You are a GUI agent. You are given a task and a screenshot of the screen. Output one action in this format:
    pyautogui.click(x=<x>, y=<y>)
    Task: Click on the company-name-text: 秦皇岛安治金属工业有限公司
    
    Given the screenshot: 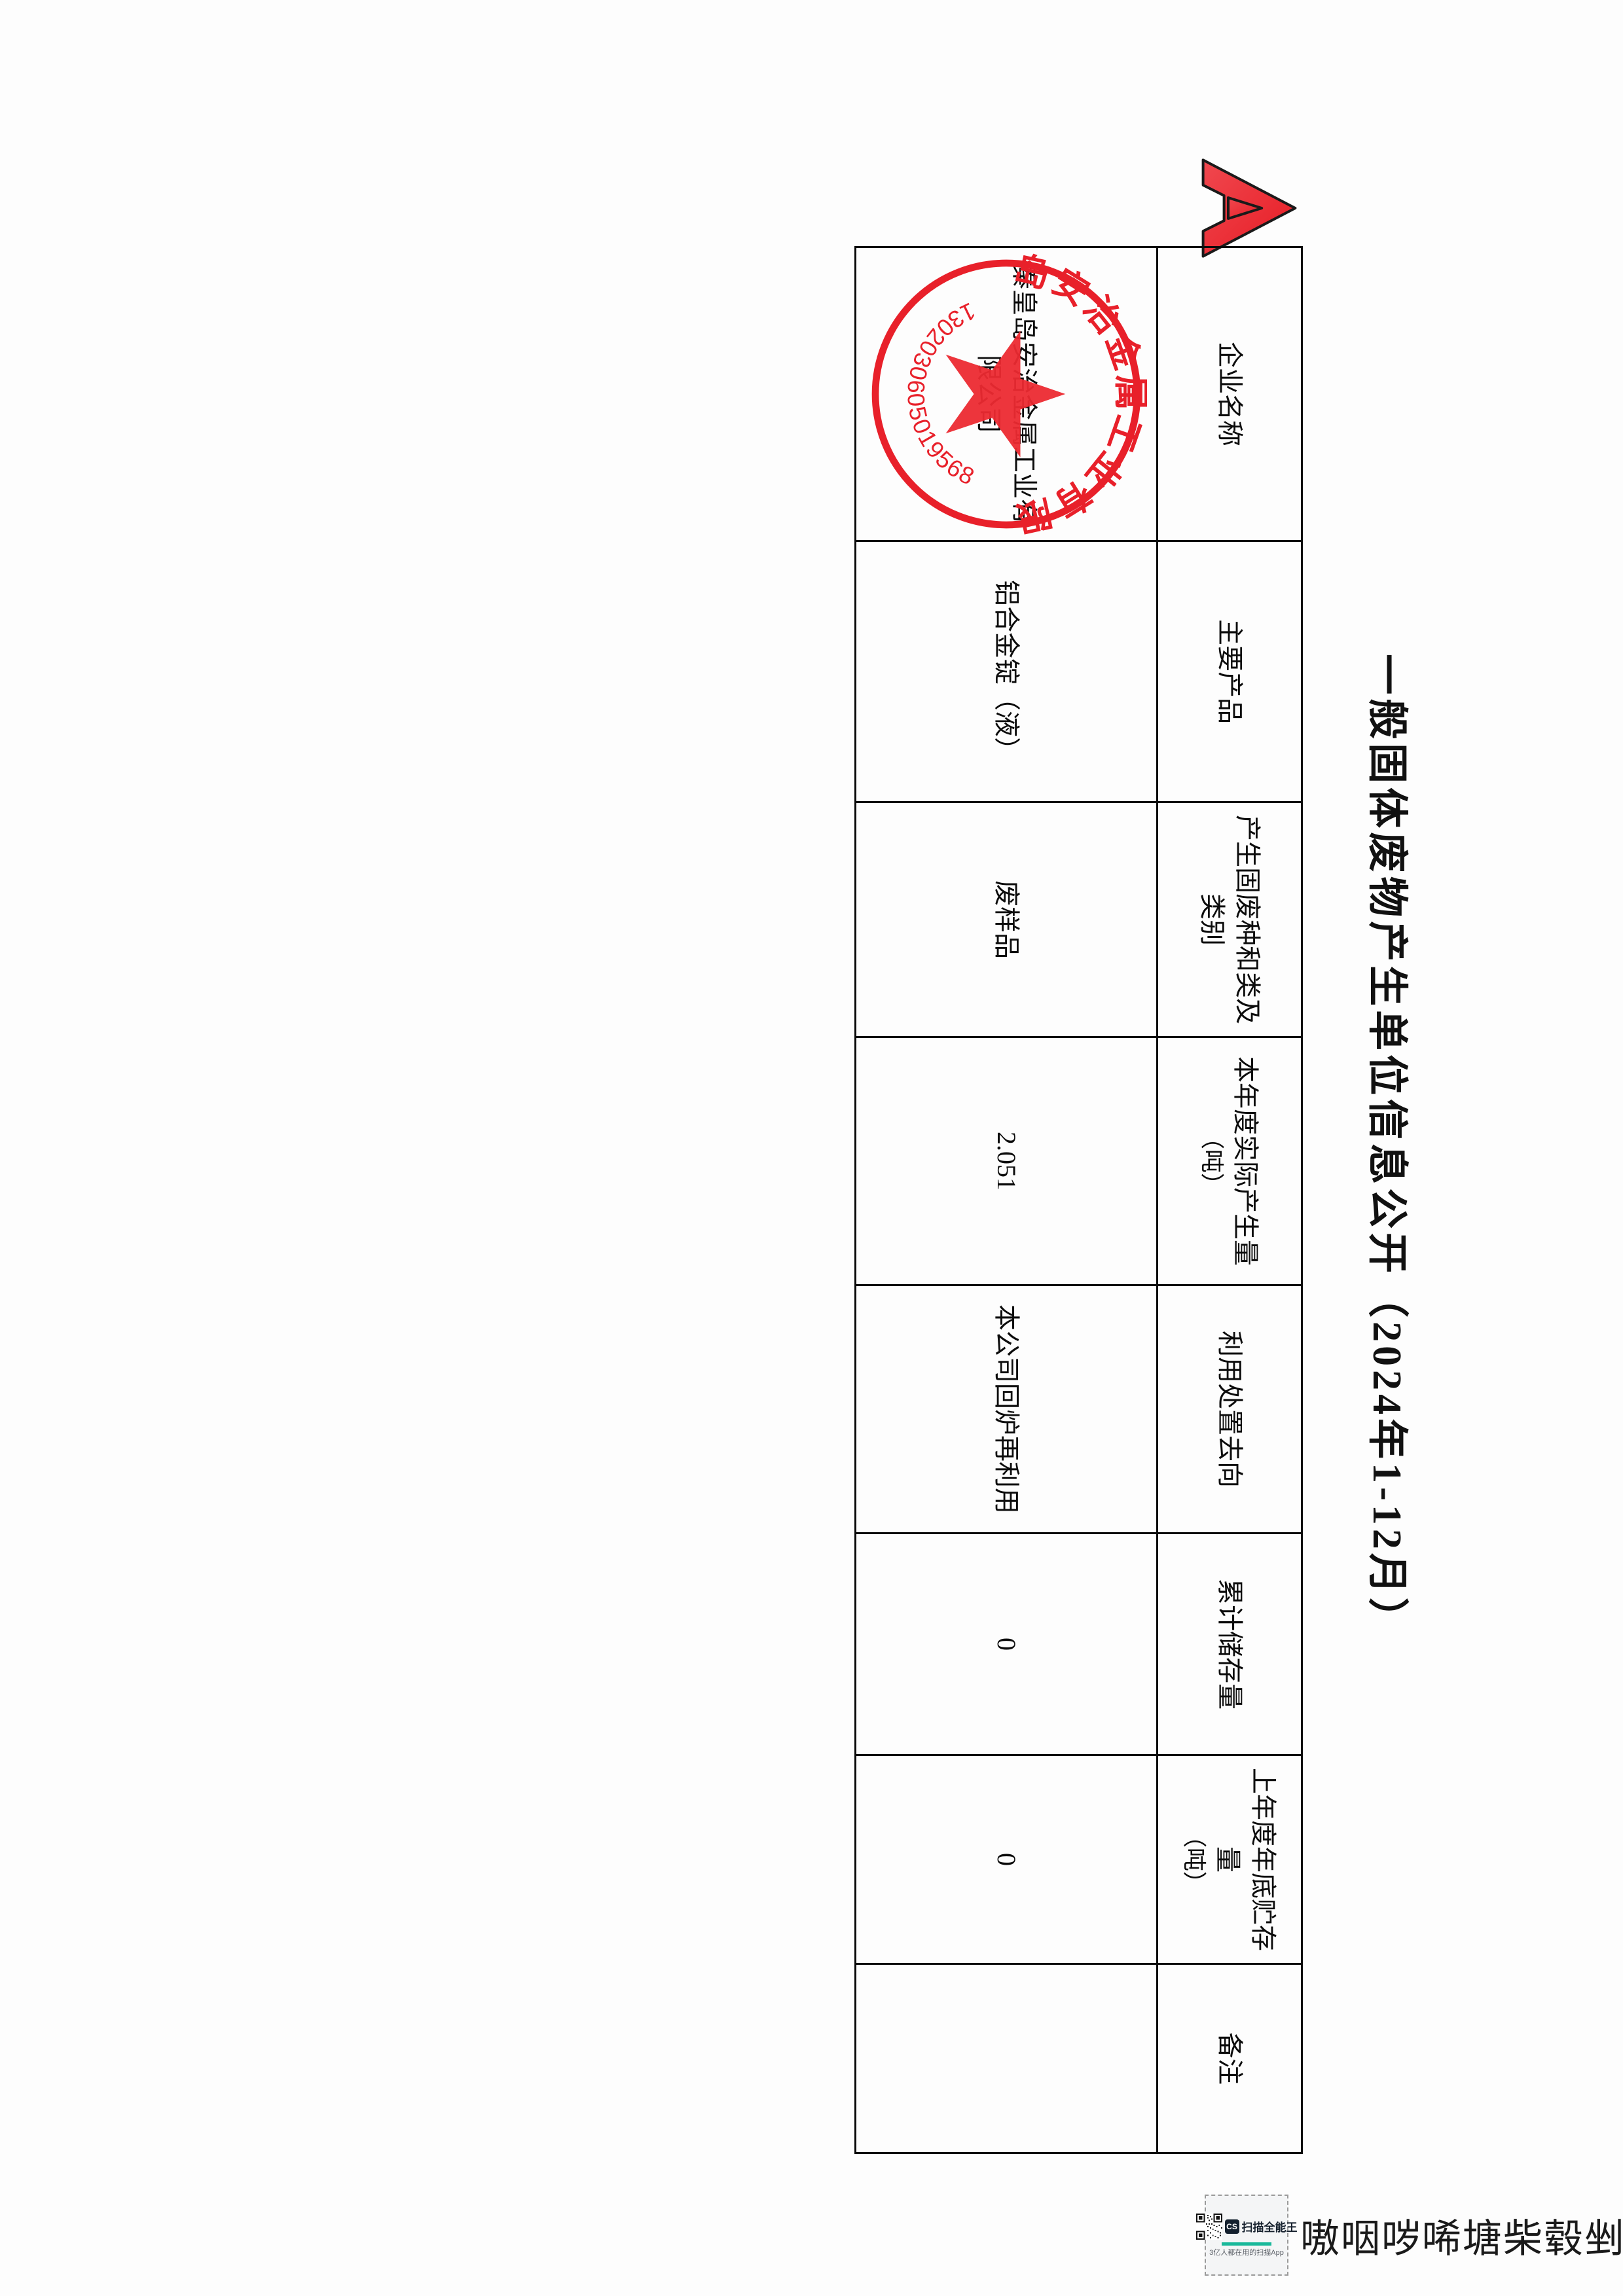 What is the action you would take?
    pyautogui.click(x=1006, y=394)
    